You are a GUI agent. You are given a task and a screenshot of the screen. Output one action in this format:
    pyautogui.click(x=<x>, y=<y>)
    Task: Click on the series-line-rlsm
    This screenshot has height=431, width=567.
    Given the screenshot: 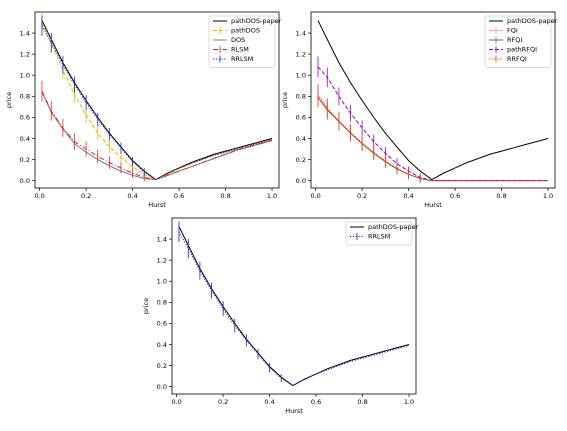 What is the action you would take?
    pyautogui.click(x=157, y=135)
    